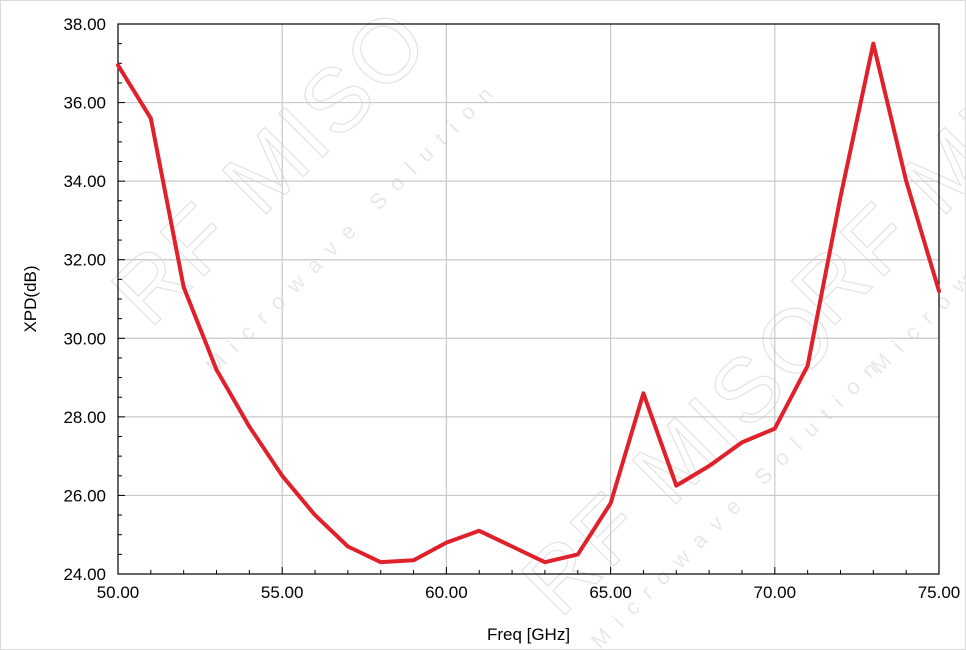 The width and height of the screenshot is (966, 650). I want to click on x-tick-label: 65.00, so click(610, 592).